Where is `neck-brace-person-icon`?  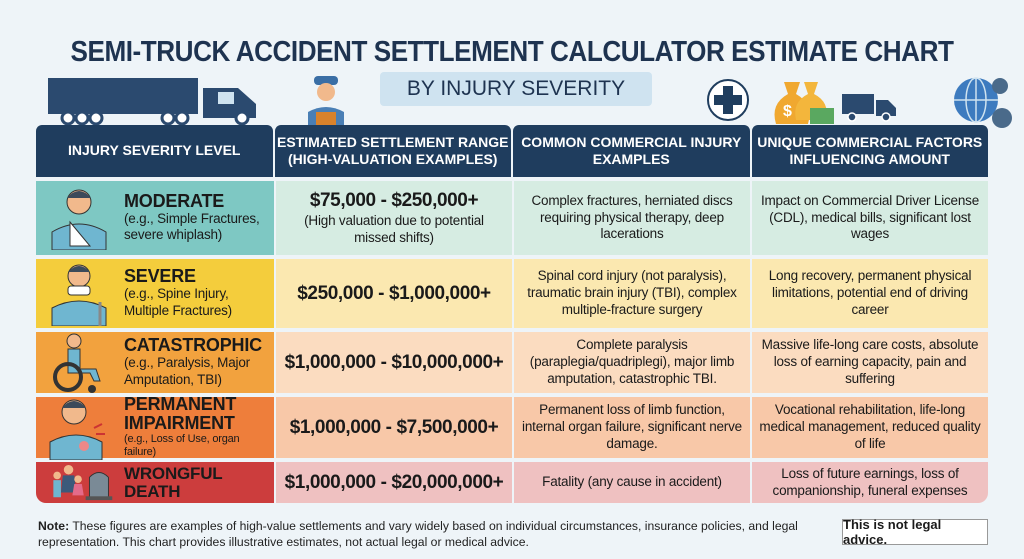
neck-brace-person-icon is located at coordinates (79, 295).